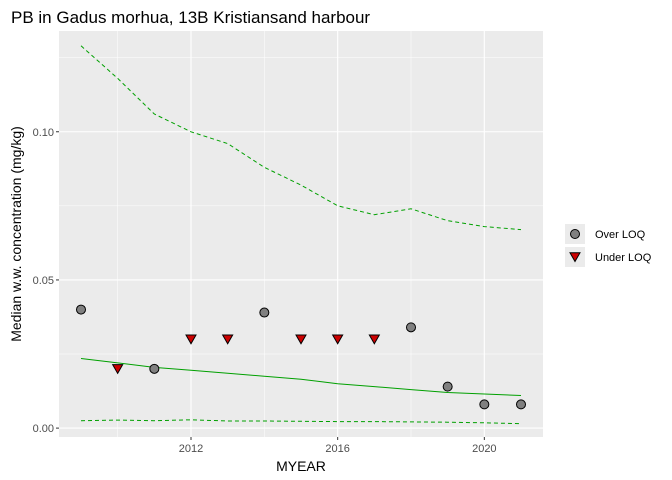 The height and width of the screenshot is (480, 672). I want to click on x-tick-label: 2012, so click(191, 449).